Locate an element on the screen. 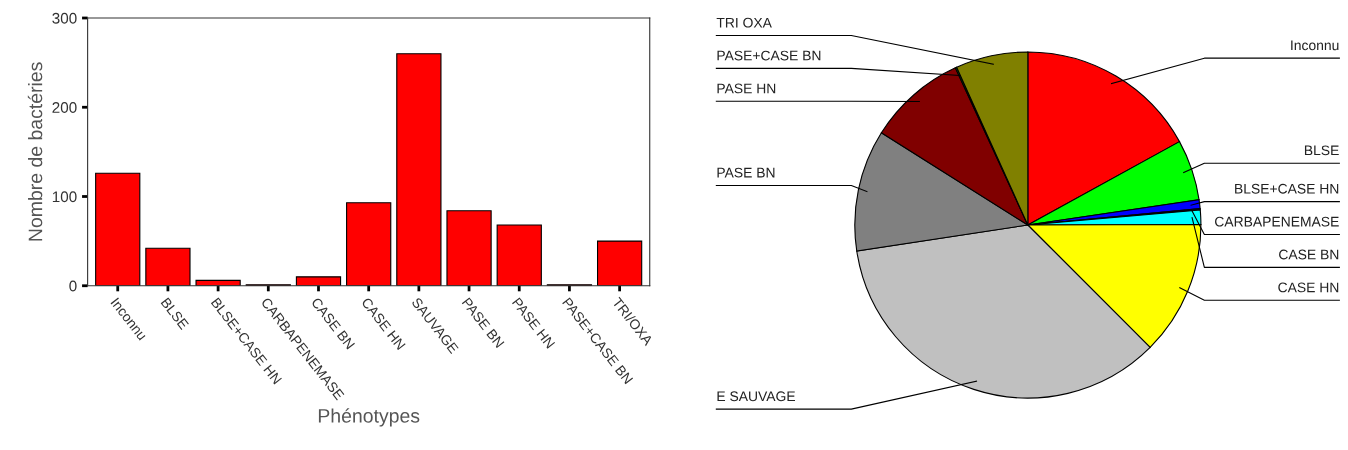 This screenshot has width=1348, height=450. slice-label: BLSE is located at coordinates (1321, 150).